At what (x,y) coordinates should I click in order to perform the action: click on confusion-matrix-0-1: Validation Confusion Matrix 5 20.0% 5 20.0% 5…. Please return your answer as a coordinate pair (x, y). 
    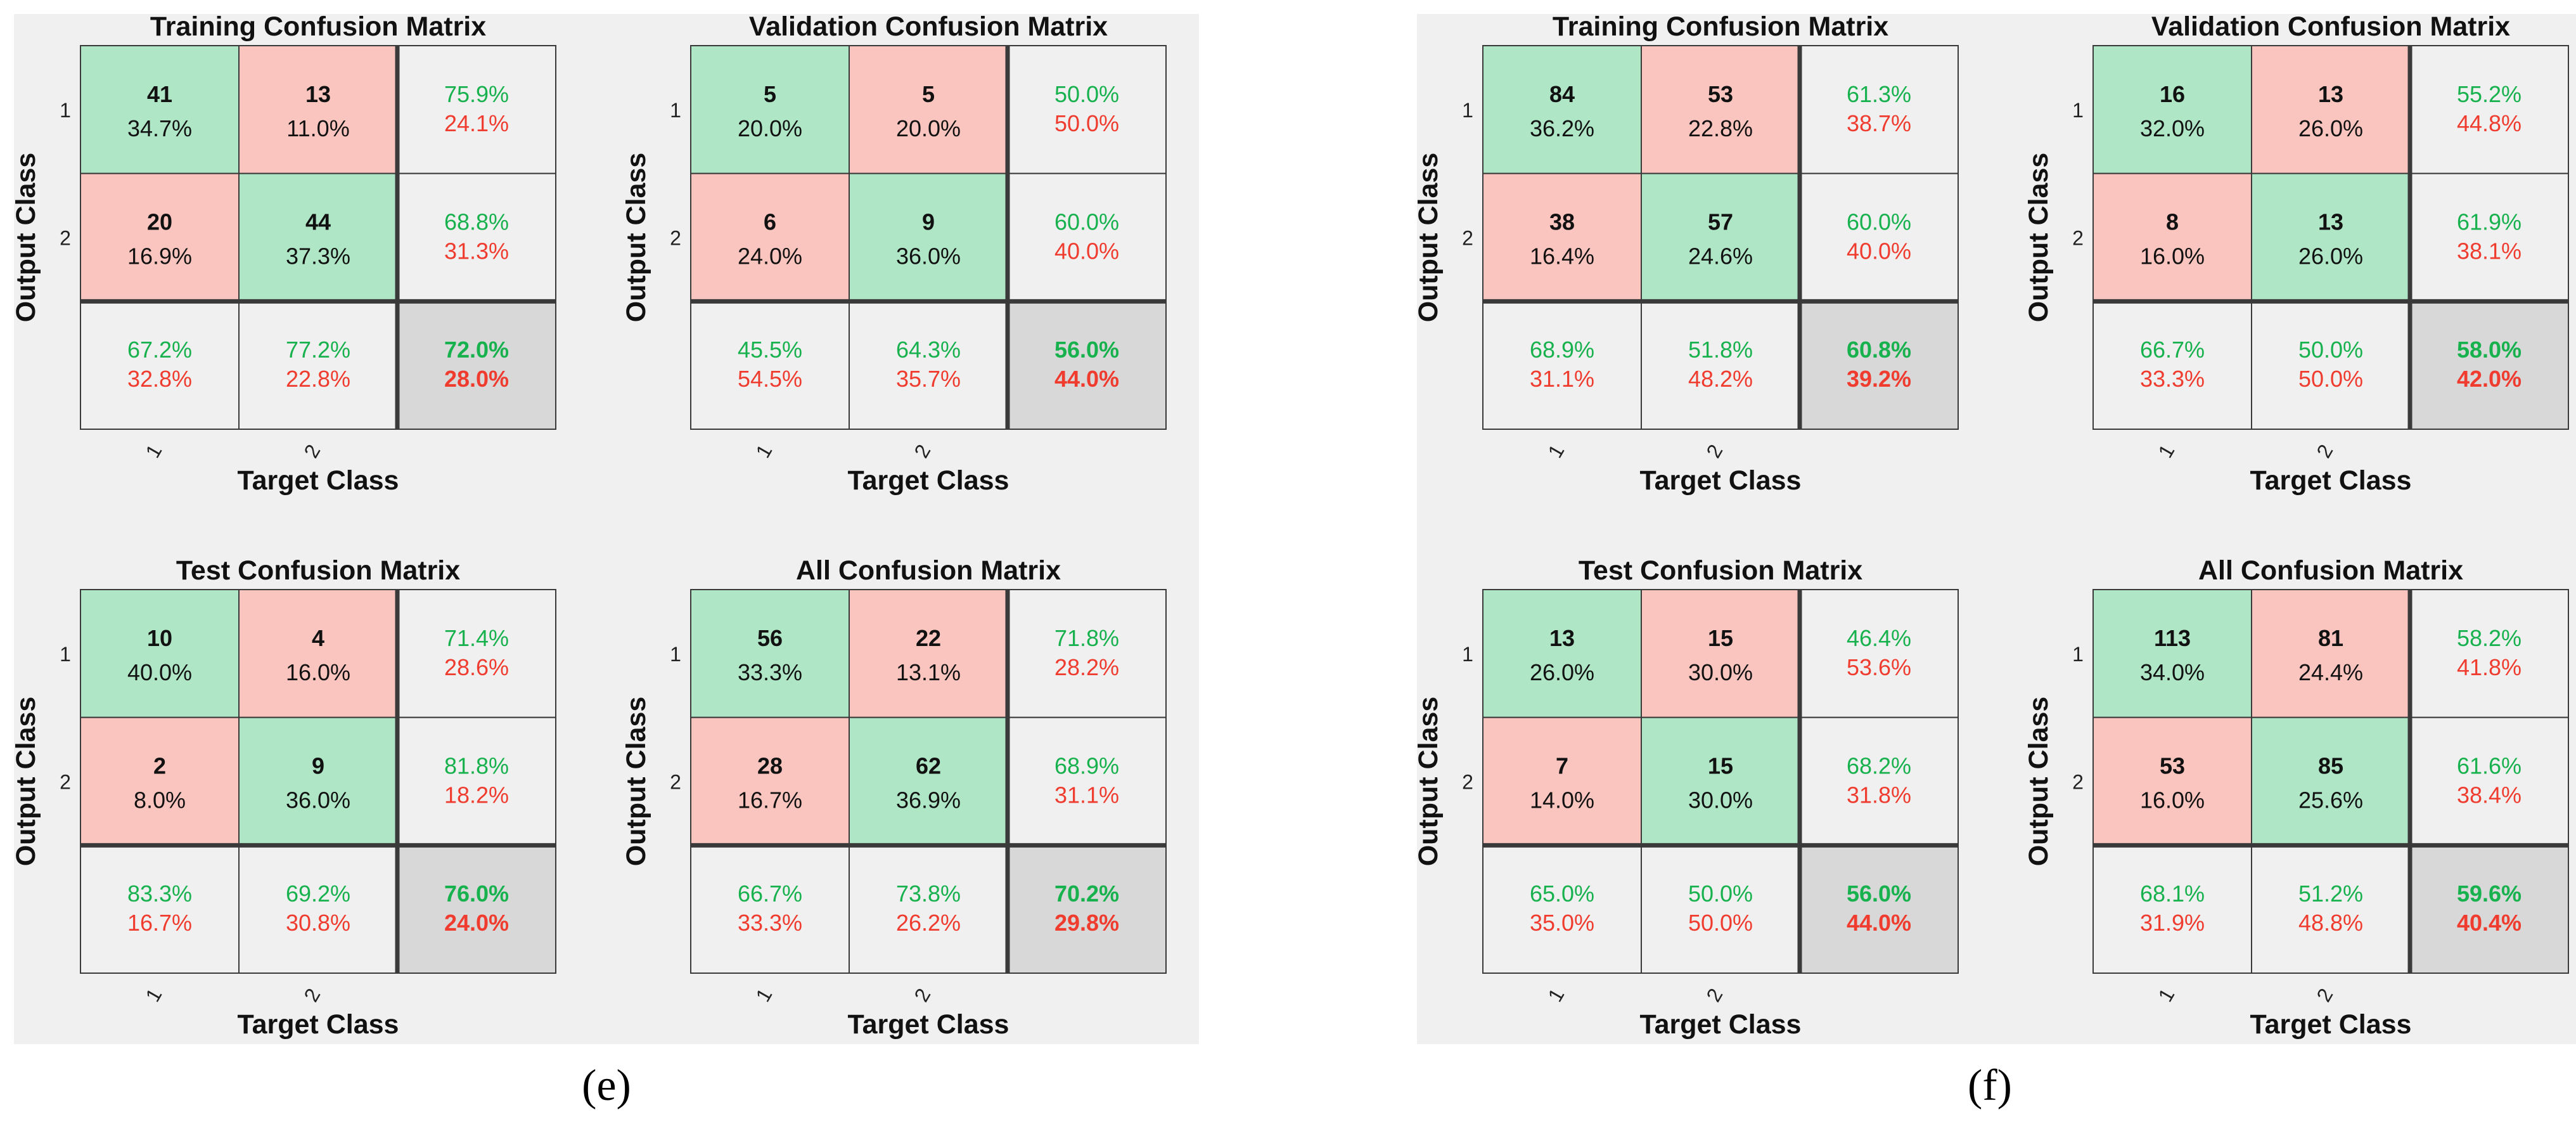
    Looking at the image, I should click on (894, 253).